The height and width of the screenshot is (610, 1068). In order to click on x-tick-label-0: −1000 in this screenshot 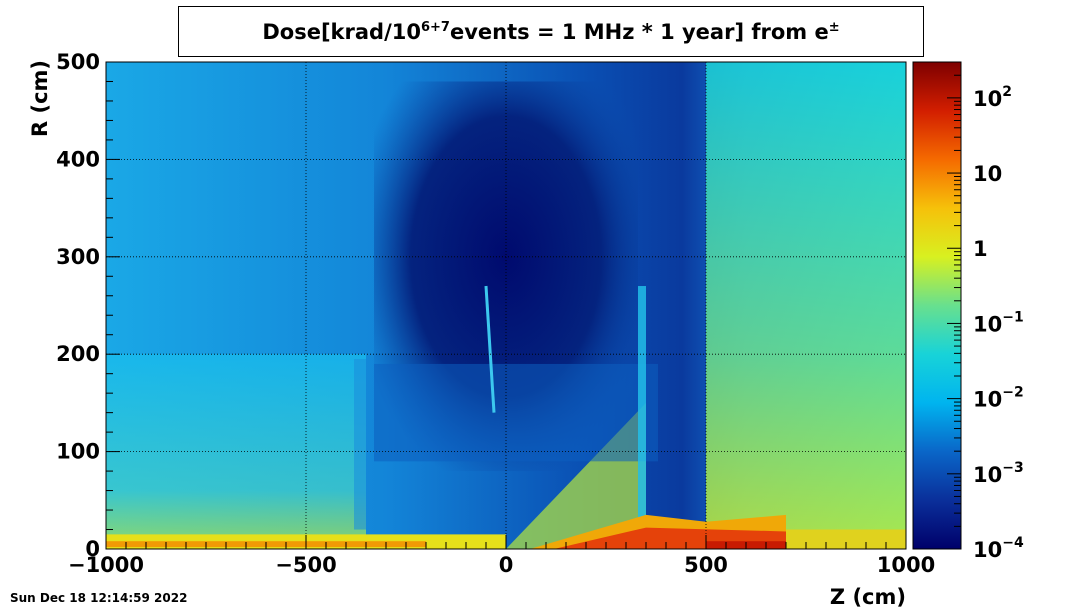, I will do `click(106, 565)`.